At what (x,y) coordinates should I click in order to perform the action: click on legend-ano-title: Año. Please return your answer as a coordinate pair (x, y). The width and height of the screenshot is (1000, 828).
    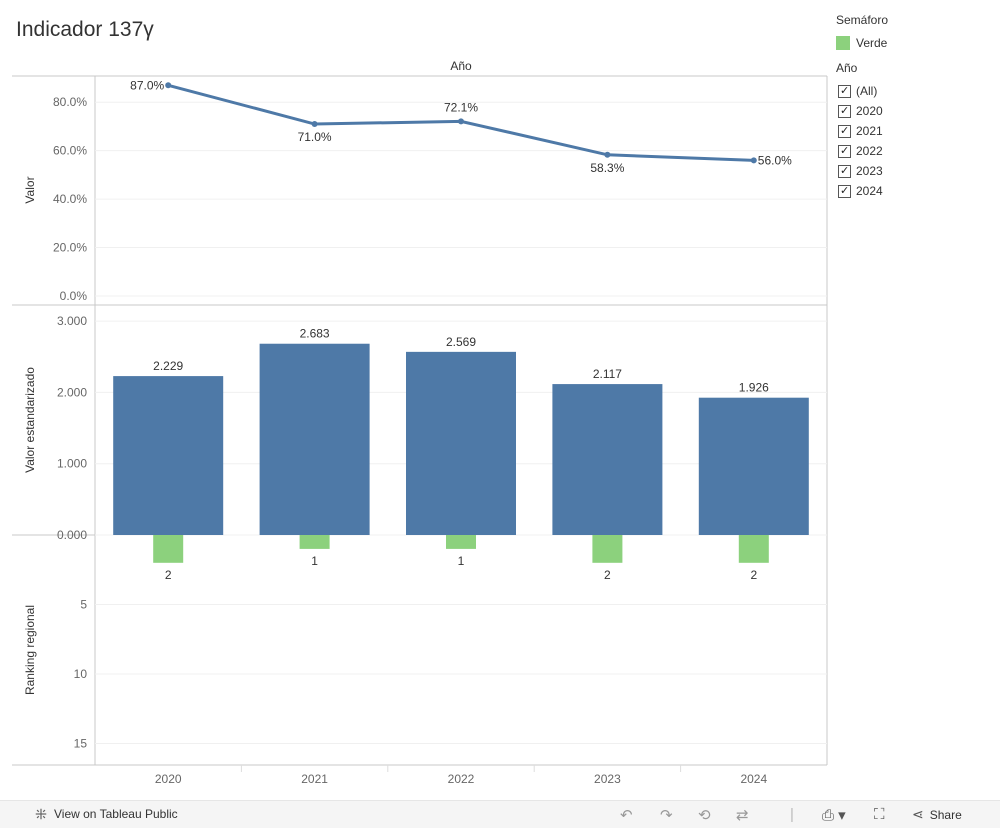
    Looking at the image, I should click on (847, 68).